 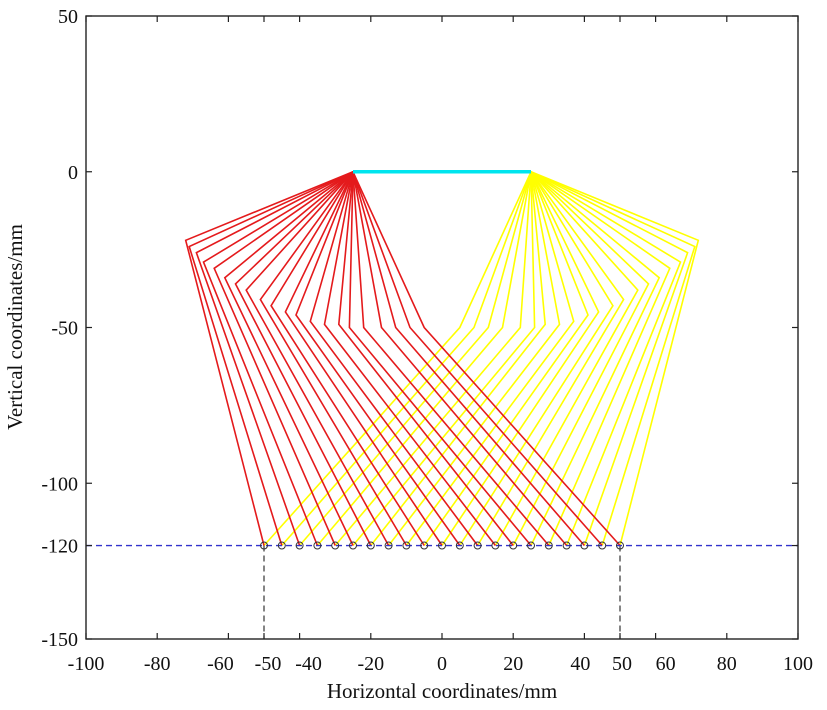 What do you see at coordinates (220, 664) in the screenshot?
I see `x-tick-label: -60` at bounding box center [220, 664].